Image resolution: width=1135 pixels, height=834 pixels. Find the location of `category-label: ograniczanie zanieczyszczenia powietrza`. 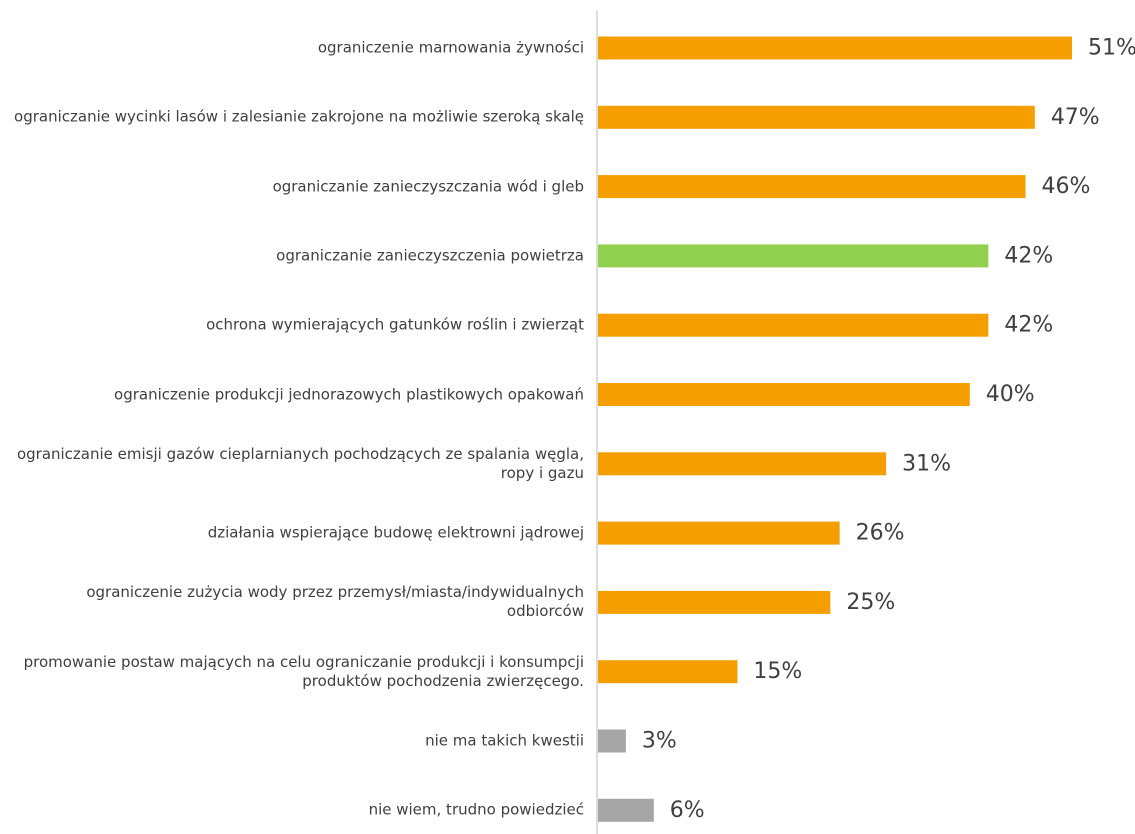

category-label: ograniczanie zanieczyszczenia powietrza is located at coordinates (430, 255).